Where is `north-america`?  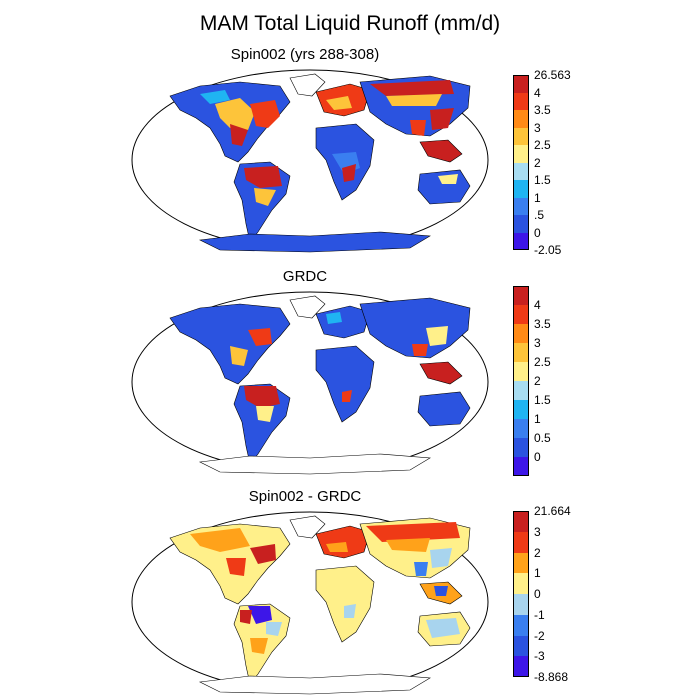
north-america is located at coordinates (230, 344).